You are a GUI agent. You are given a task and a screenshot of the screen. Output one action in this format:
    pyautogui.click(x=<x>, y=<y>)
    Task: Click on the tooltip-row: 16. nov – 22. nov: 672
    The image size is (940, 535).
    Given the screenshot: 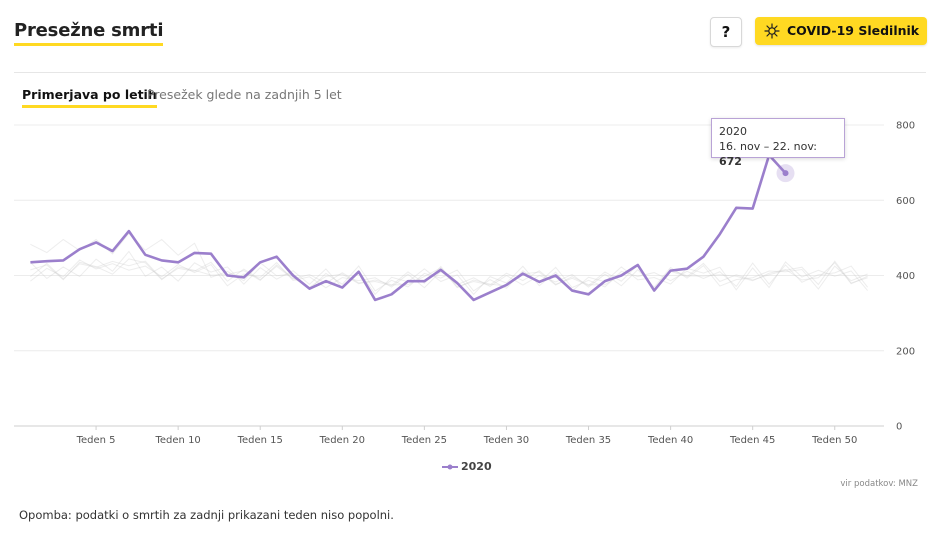 What is the action you would take?
    pyautogui.click(x=778, y=154)
    